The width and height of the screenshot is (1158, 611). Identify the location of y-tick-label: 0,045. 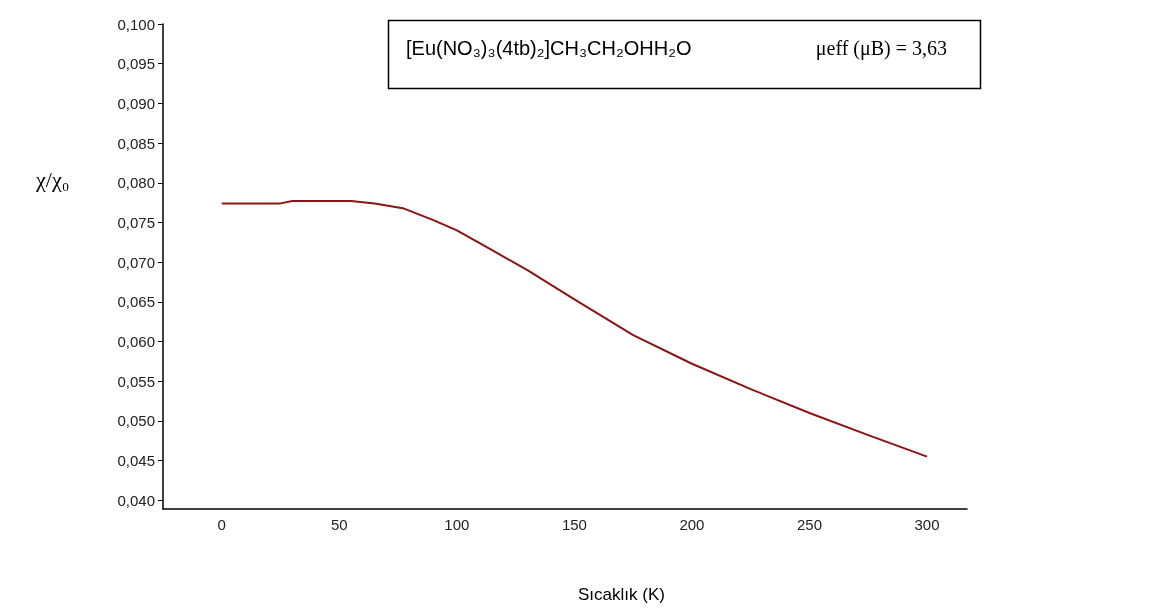
(136, 461).